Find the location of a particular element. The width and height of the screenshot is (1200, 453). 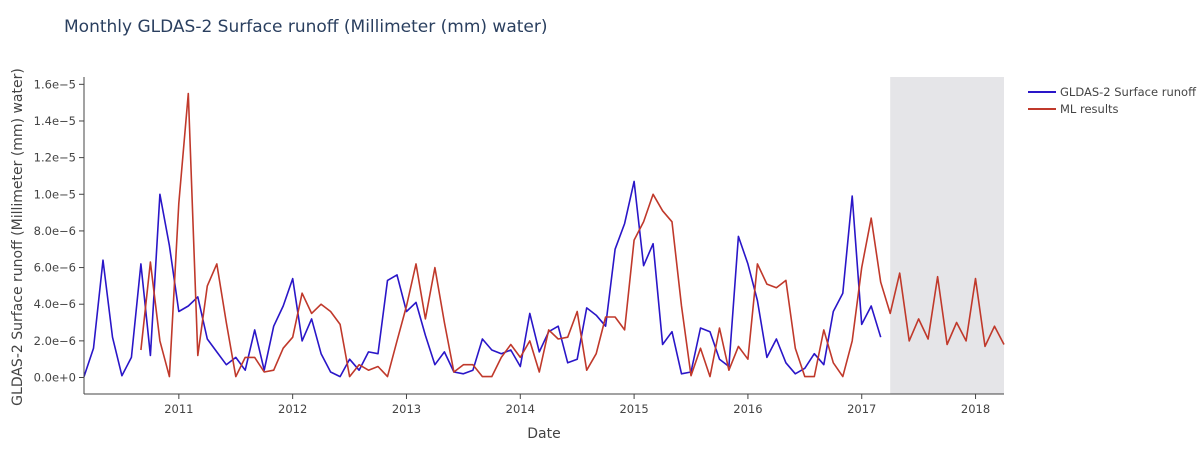

legend: GLDAS-2 Surface runoff ML results is located at coordinates (1112, 100).